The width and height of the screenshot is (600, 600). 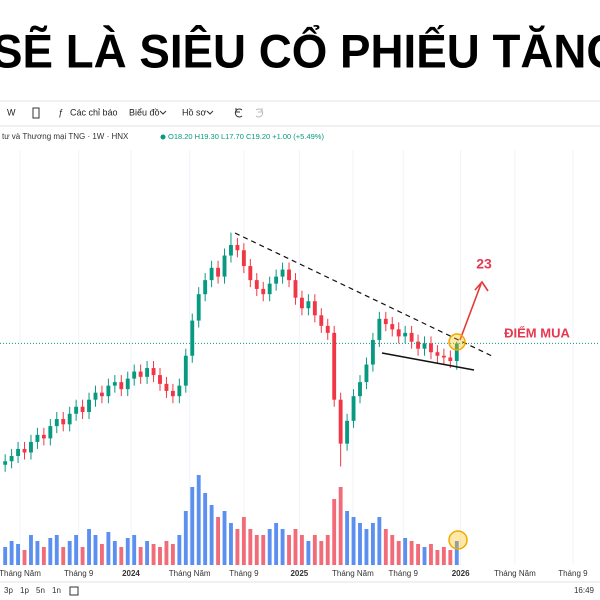 What do you see at coordinates (131, 573) in the screenshot?
I see `x-tick-label: 2024` at bounding box center [131, 573].